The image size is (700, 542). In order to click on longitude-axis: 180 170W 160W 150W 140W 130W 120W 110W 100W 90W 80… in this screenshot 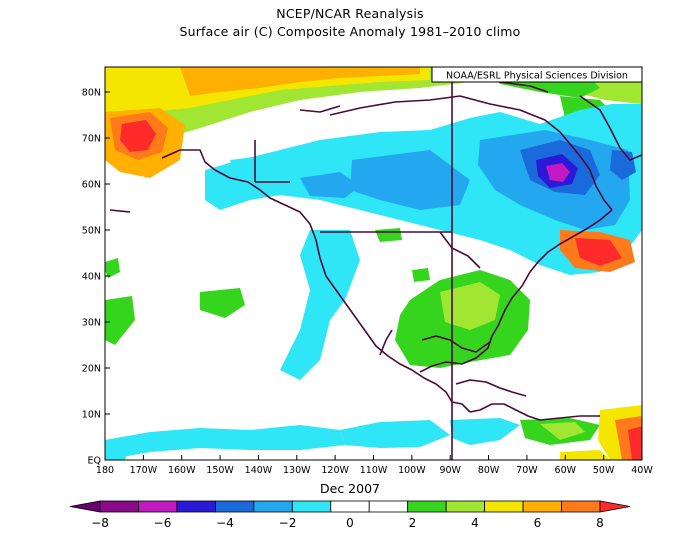, I will do `click(374, 465)`.